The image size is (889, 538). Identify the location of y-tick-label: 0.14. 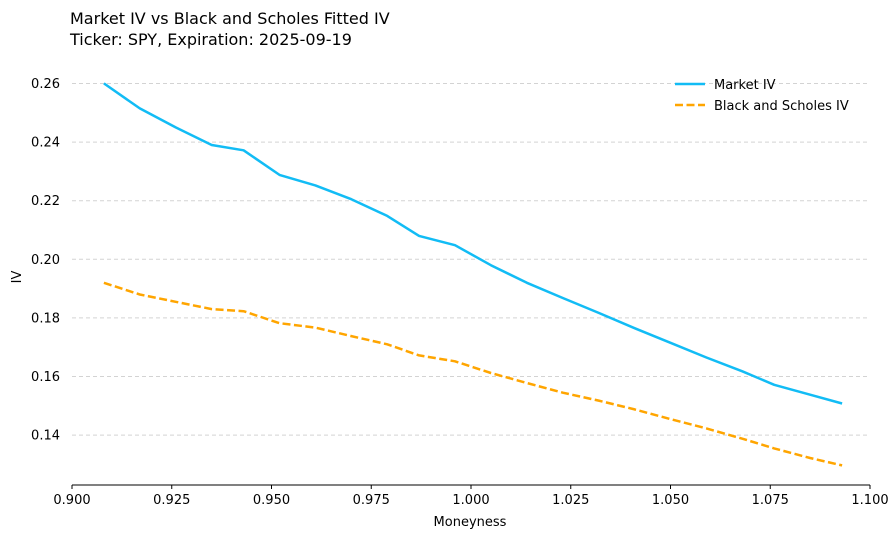
(45, 436).